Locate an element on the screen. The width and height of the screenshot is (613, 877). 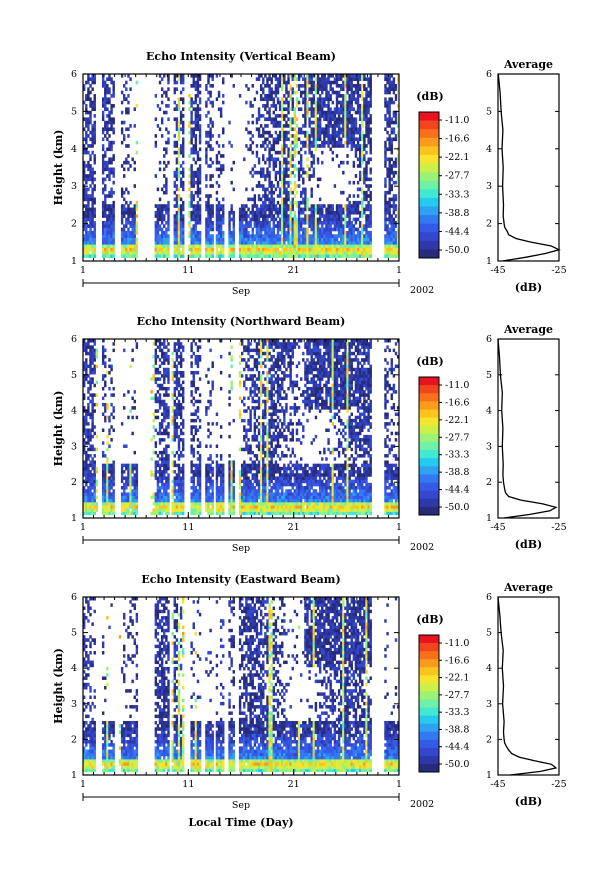
colorbar-tick-label: -44.4 is located at coordinates (457, 231).